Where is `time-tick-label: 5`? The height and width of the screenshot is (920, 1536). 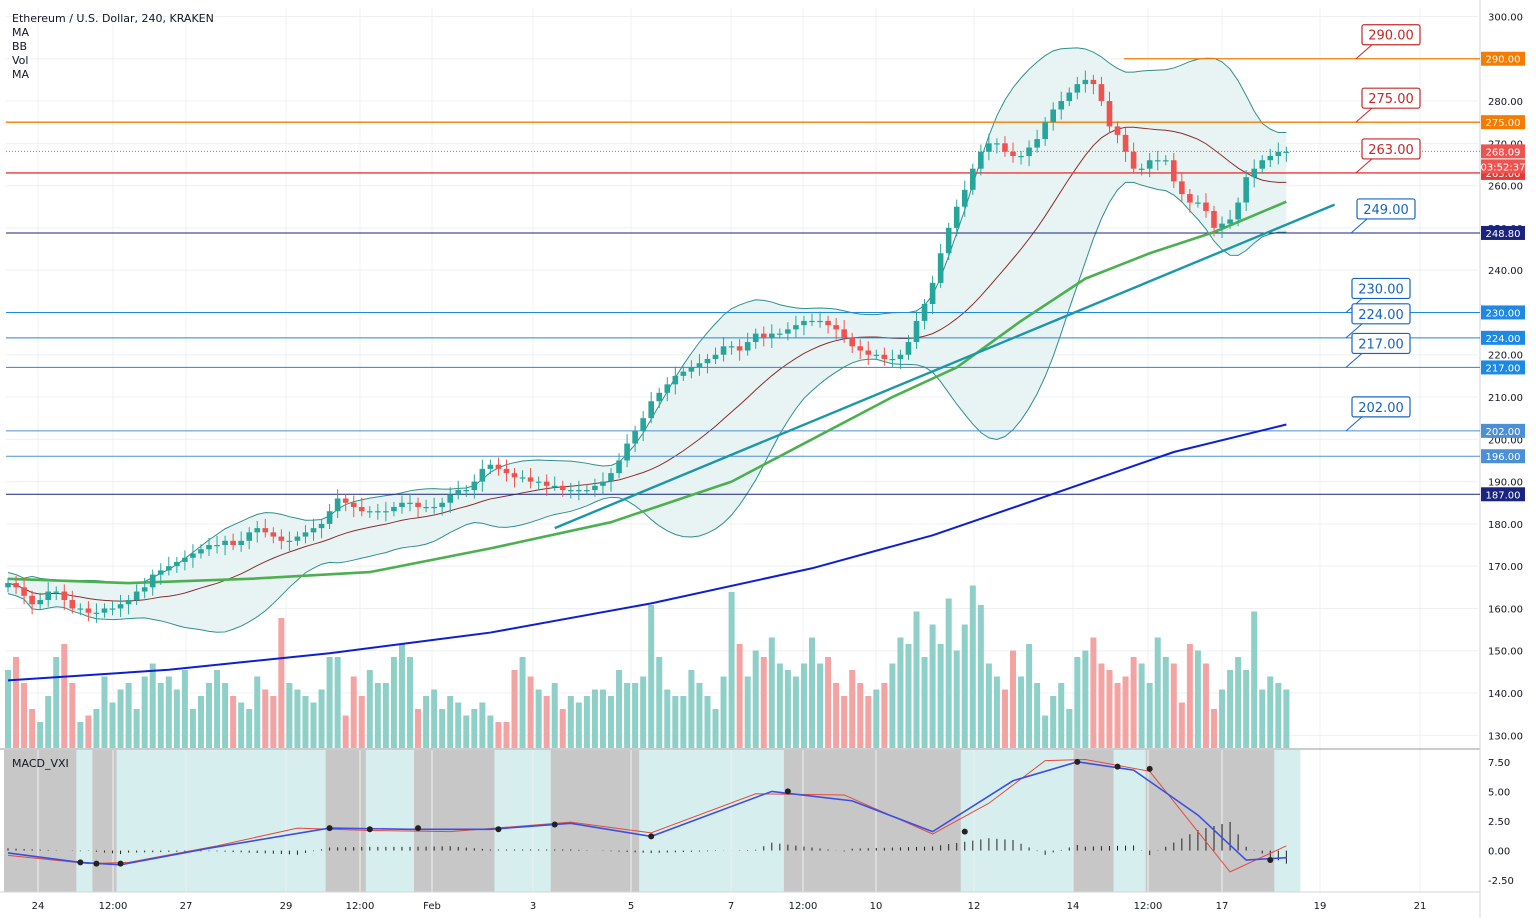
time-tick-label: 5 is located at coordinates (631, 906).